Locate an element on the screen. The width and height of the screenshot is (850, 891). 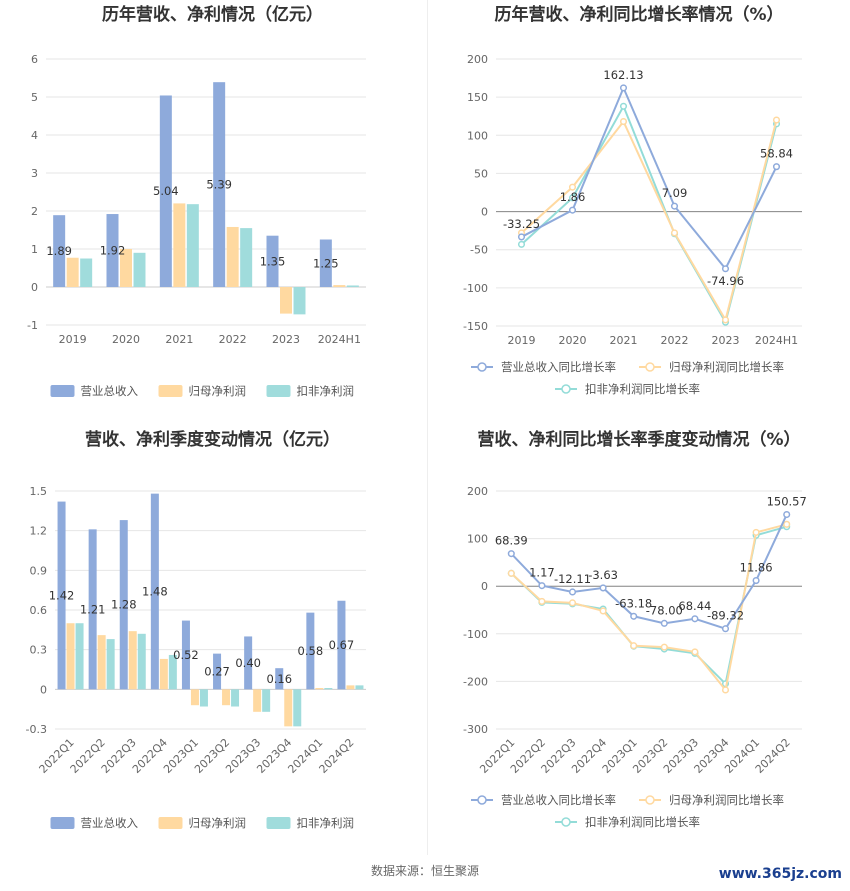
series-line-revenue is located at coordinates (649, 572).